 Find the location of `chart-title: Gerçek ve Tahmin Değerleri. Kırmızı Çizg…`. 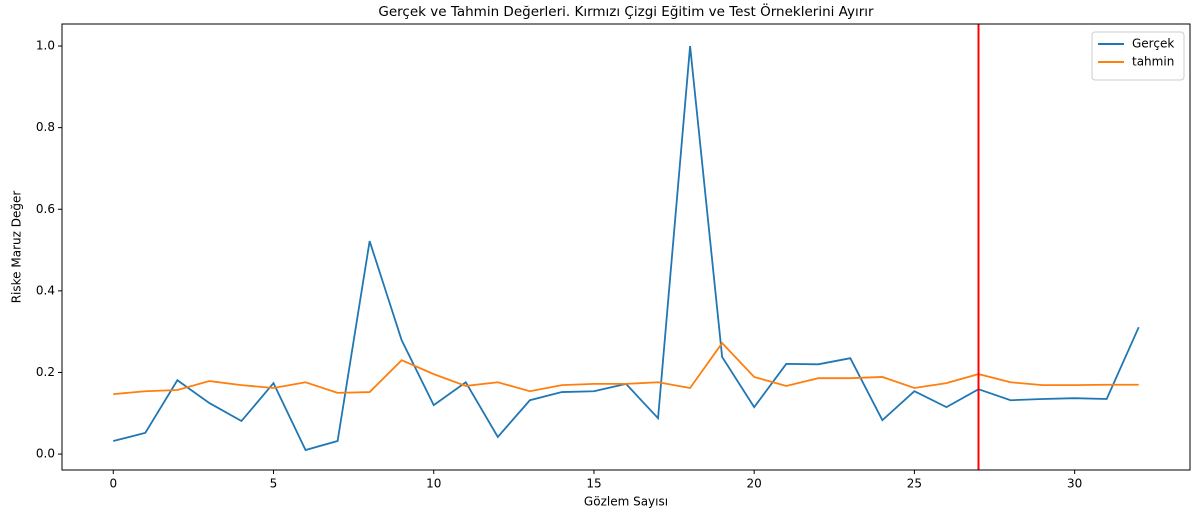

chart-title: Gerçek ve Tahmin Değerleri. Kırmızı Çizg… is located at coordinates (626, 11).